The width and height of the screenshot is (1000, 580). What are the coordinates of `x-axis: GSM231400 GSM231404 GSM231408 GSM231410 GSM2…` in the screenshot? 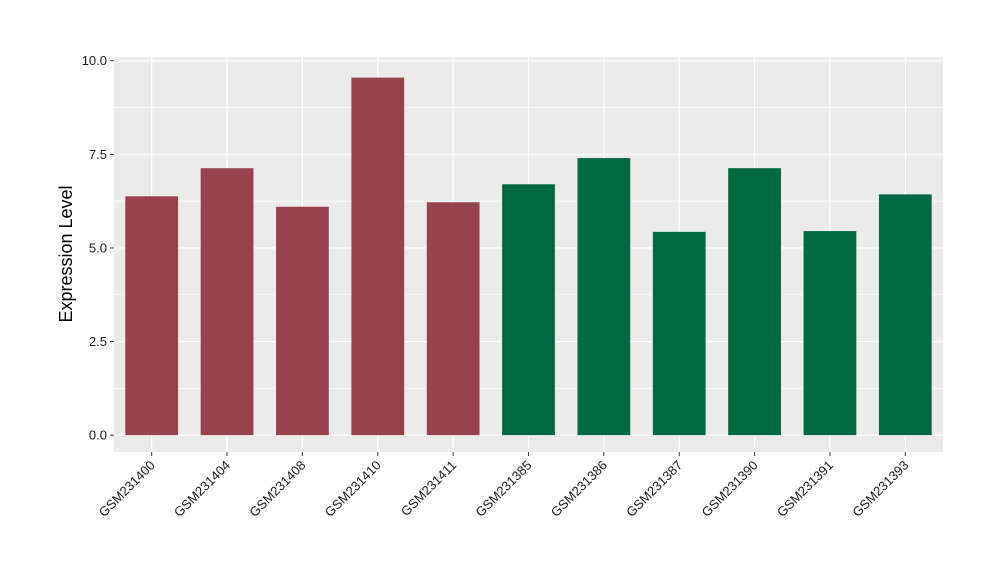 It's located at (503, 486).